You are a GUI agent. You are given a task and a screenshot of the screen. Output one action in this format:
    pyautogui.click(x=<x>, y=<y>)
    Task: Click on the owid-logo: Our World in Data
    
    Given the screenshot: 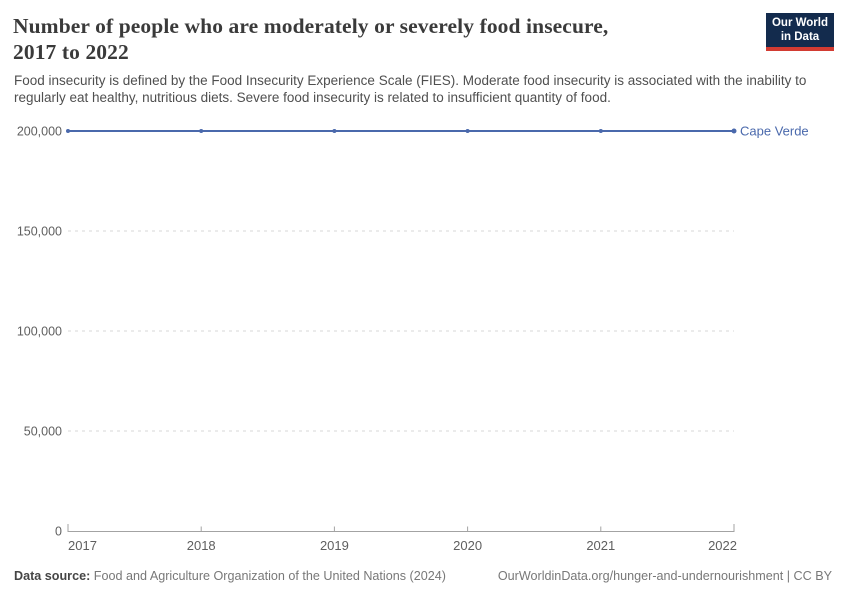 What is the action you would take?
    pyautogui.click(x=800, y=32)
    